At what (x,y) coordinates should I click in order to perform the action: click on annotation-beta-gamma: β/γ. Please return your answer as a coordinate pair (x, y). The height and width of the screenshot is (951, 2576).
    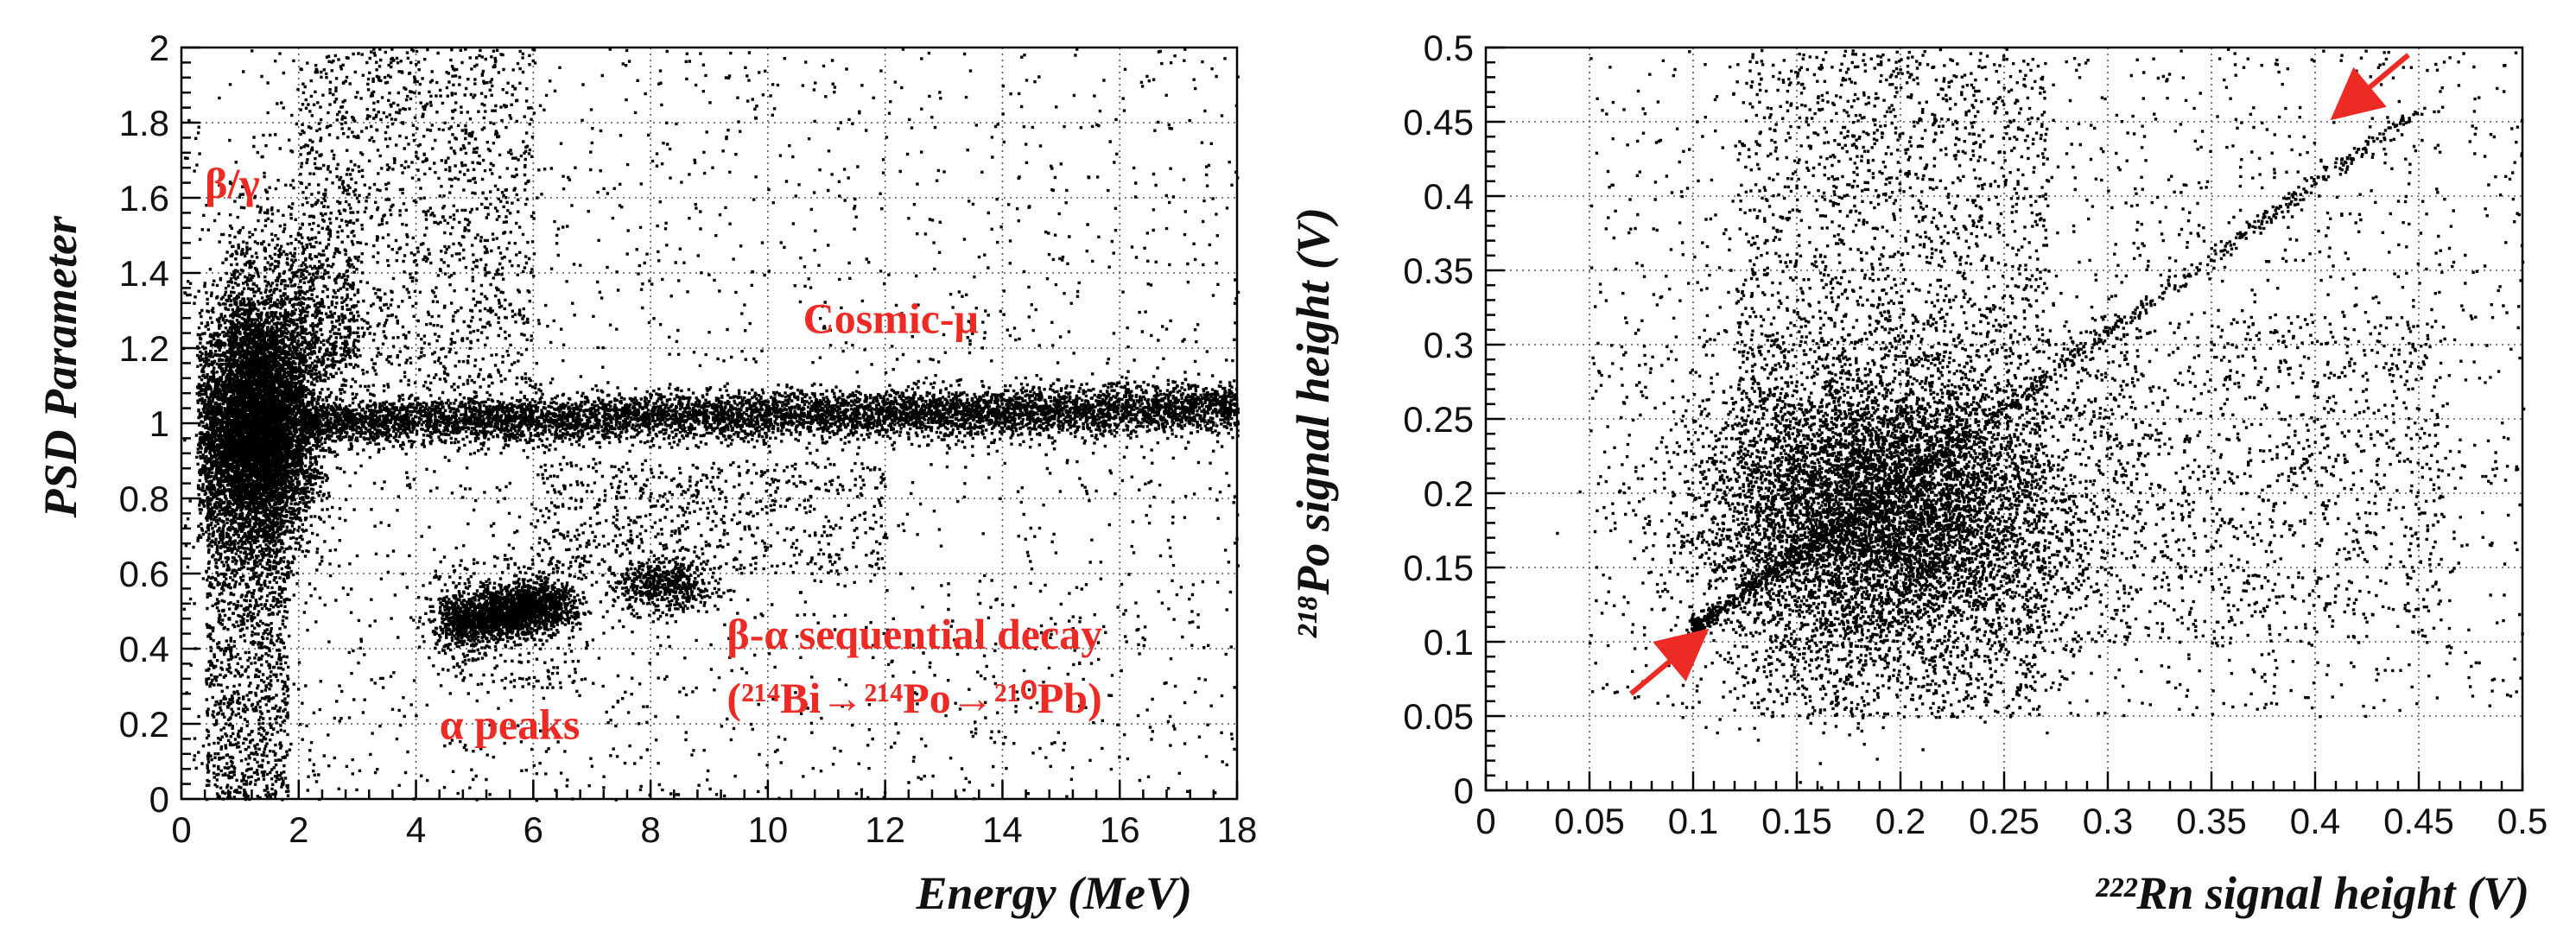
    Looking at the image, I should click on (232, 183).